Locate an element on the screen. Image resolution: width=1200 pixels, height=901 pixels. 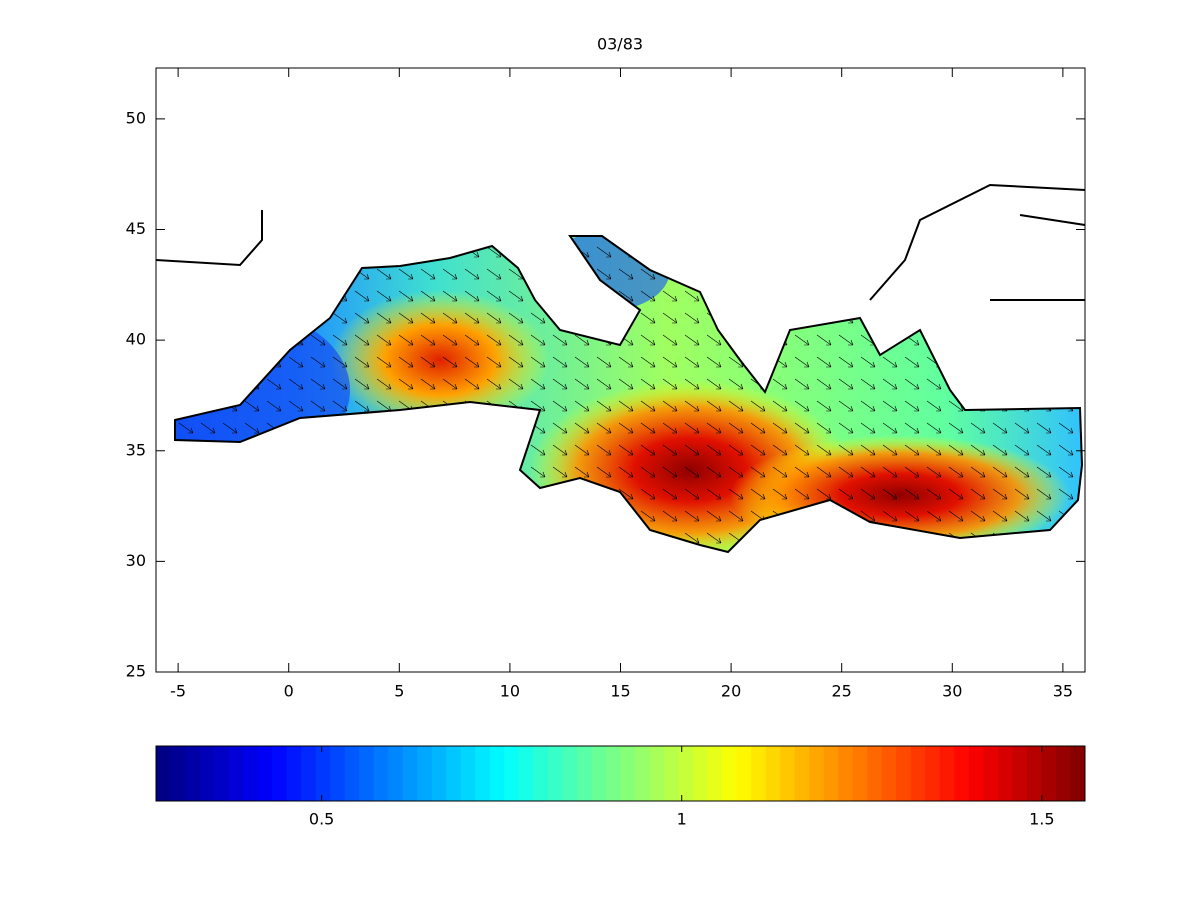
x-tick-label: 30 is located at coordinates (952, 691).